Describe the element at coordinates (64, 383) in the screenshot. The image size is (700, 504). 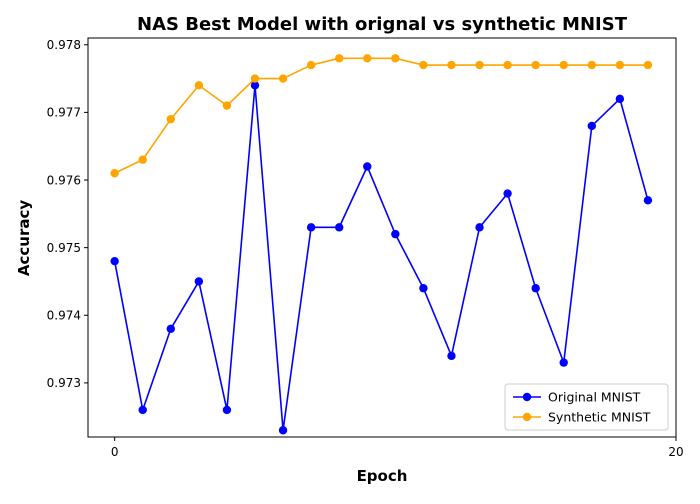
I see `y-tick-label: 0.973` at that location.